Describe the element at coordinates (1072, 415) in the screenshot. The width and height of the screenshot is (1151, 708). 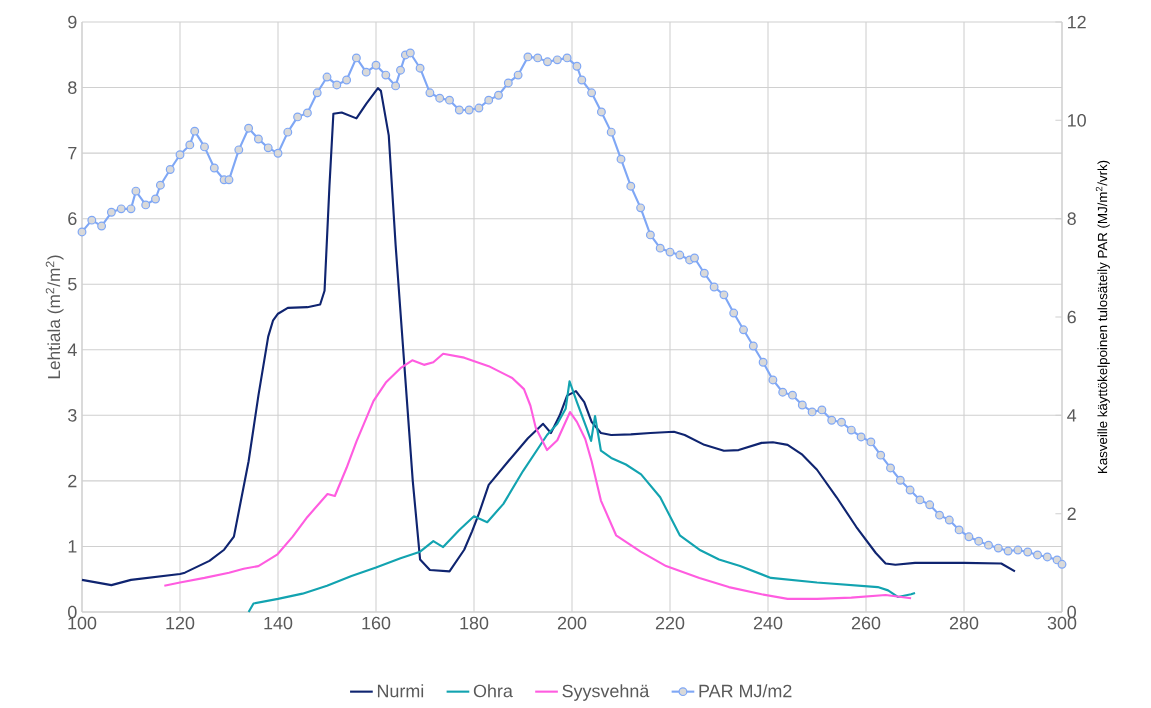
I see `y2-tick-label: 4` at that location.